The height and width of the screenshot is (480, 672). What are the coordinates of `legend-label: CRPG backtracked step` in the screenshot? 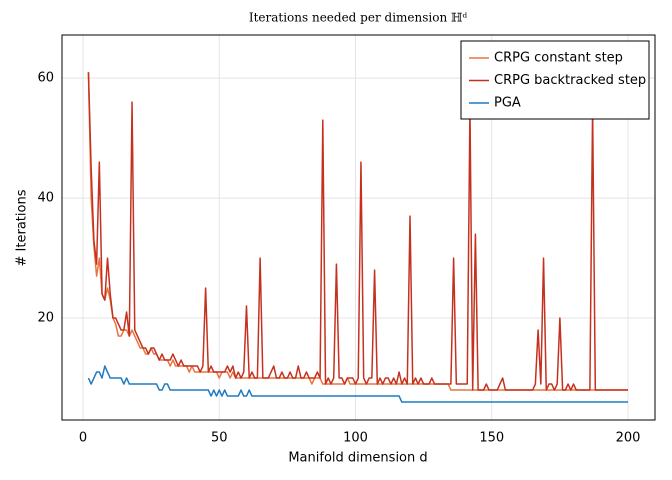 It's located at (570, 80).